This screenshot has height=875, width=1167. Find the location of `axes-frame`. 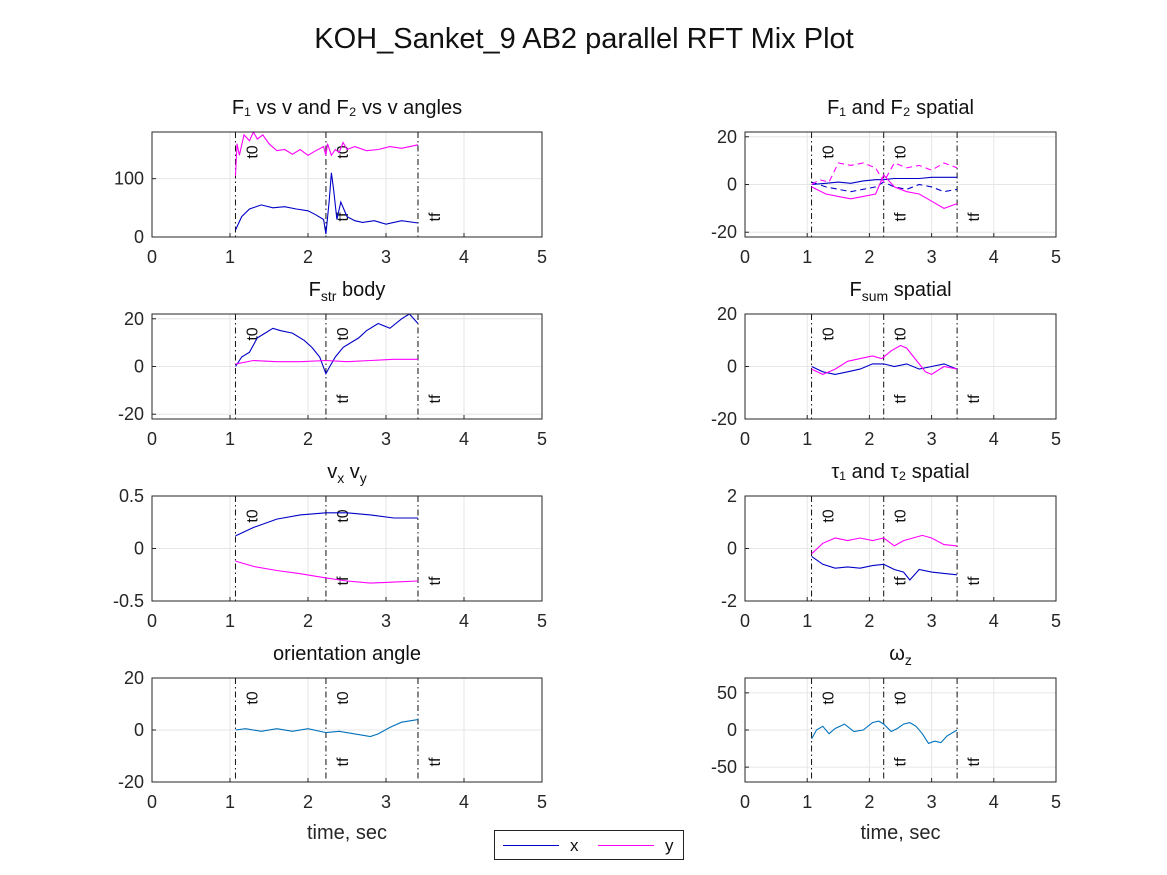

axes-frame is located at coordinates (347, 184).